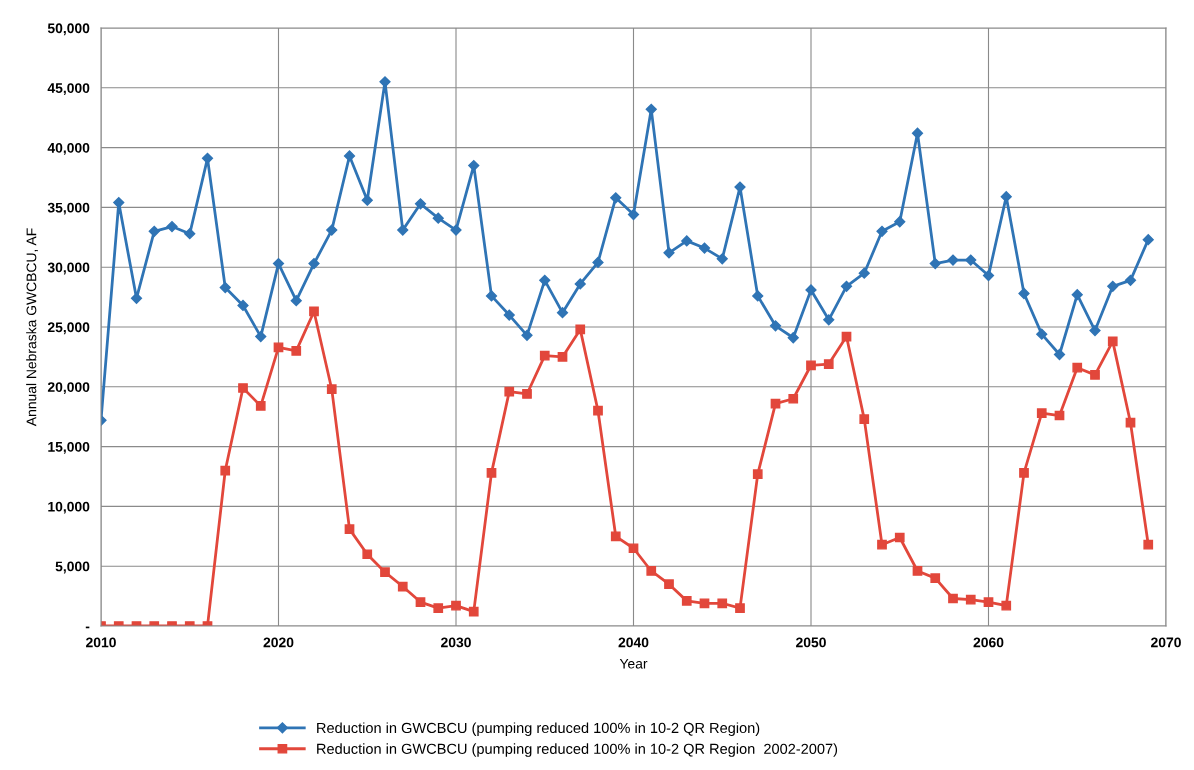  What do you see at coordinates (68, 268) in the screenshot?
I see `y-tick-label: 30,000` at bounding box center [68, 268].